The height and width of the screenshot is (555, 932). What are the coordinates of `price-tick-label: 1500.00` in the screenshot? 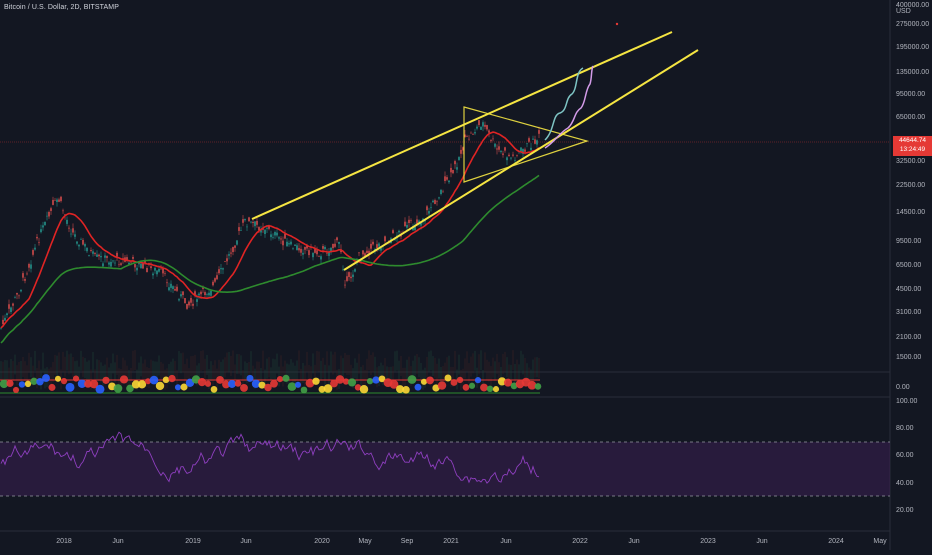 It's located at (908, 357).